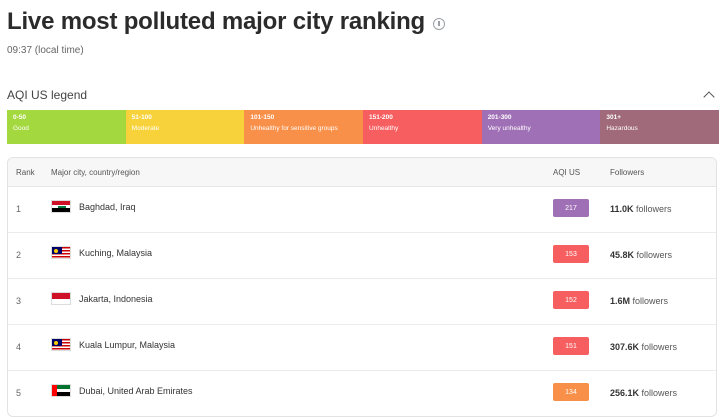 This screenshot has width=720, height=417. What do you see at coordinates (116, 252) in the screenshot?
I see `city-name: Kuching, Malaysia` at bounding box center [116, 252].